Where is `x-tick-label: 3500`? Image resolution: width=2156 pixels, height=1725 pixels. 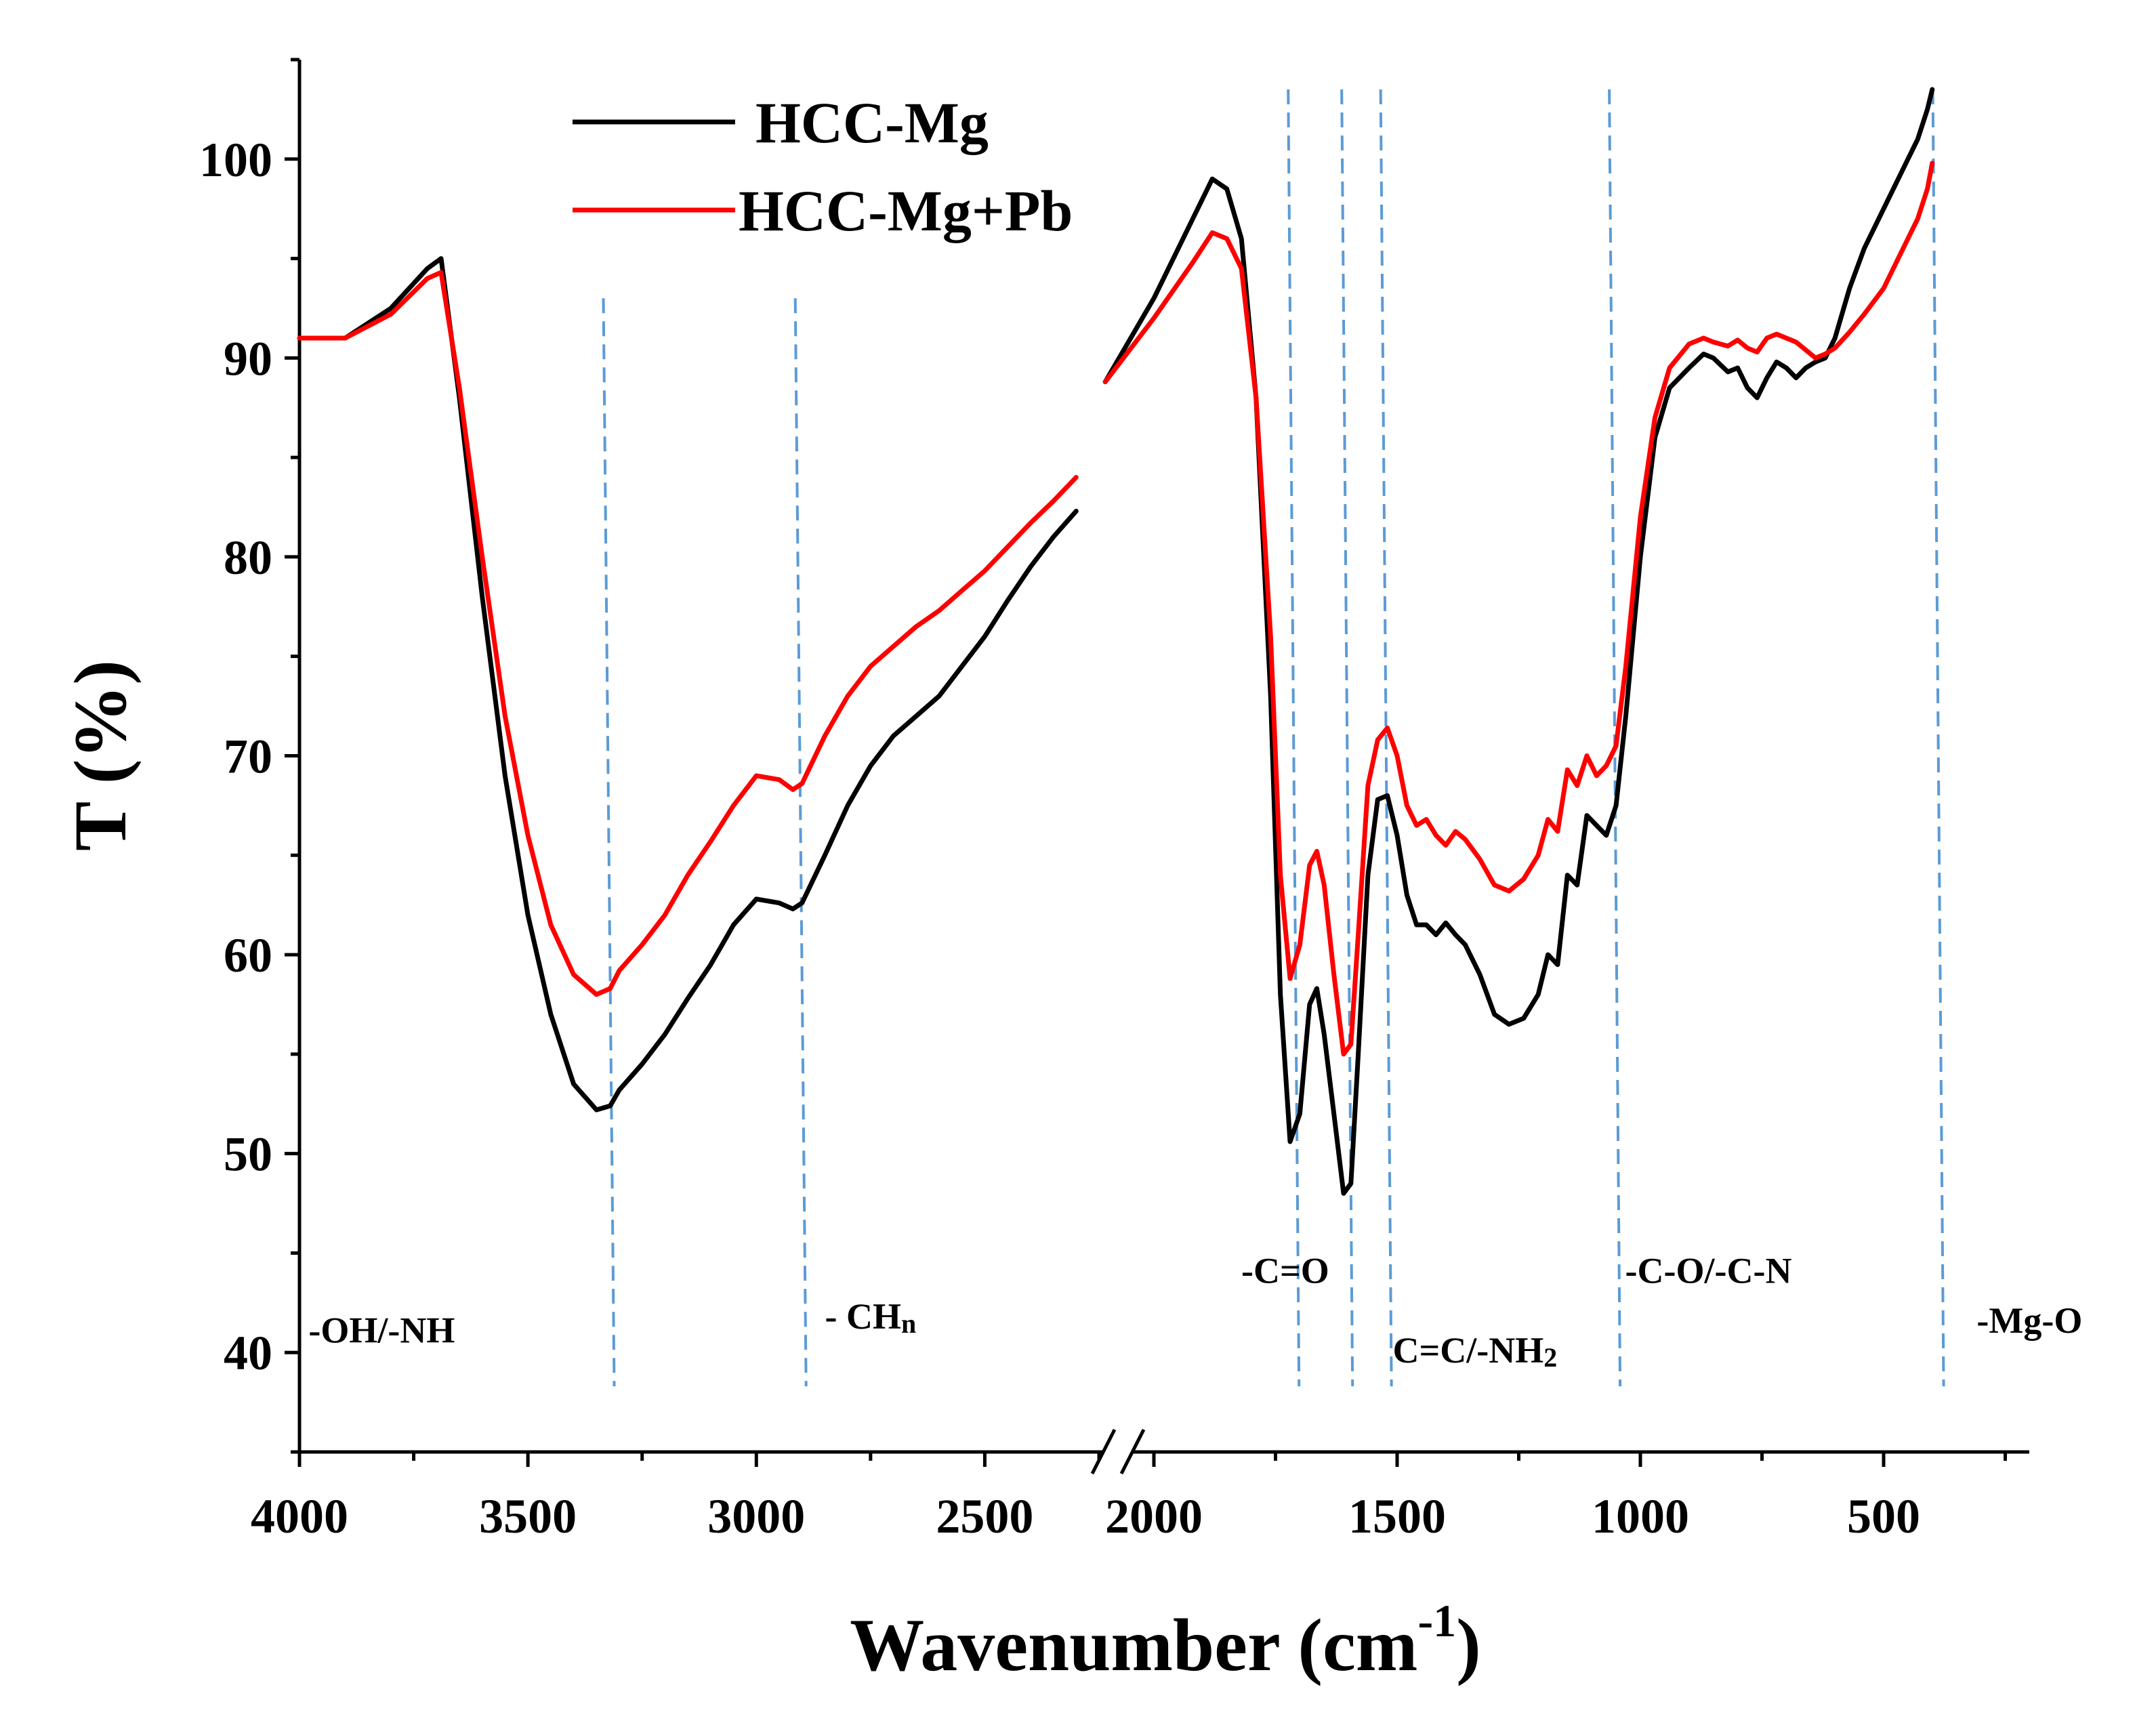 x-tick-label: 3500 is located at coordinates (528, 1516).